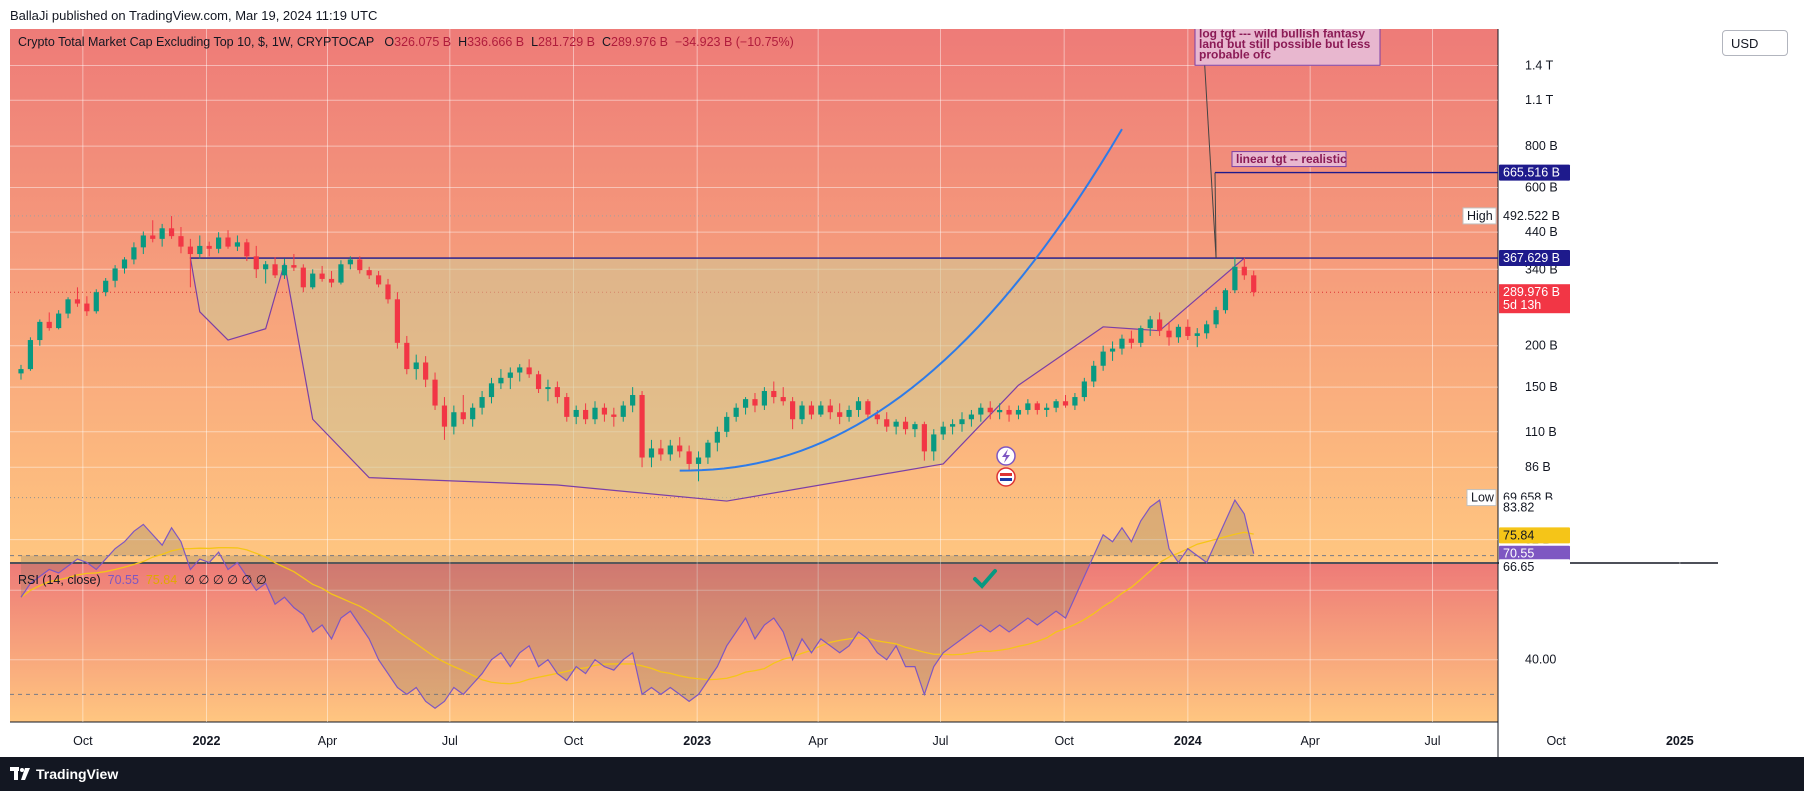 Image resolution: width=1804 pixels, height=791 pixels. Describe the element at coordinates (1539, 65) in the screenshot. I see `price-axis-label: 1.4 T` at that location.